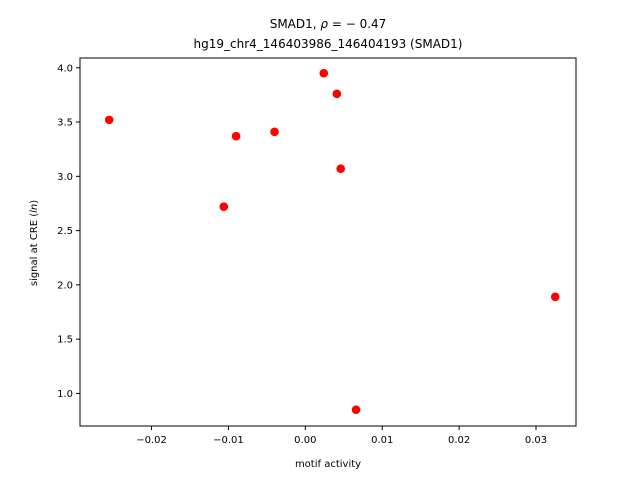  I want to click on y-axis: 1.0 1.5 2.0 2.5 3.0 3.5 4.0, so click(68, 231).